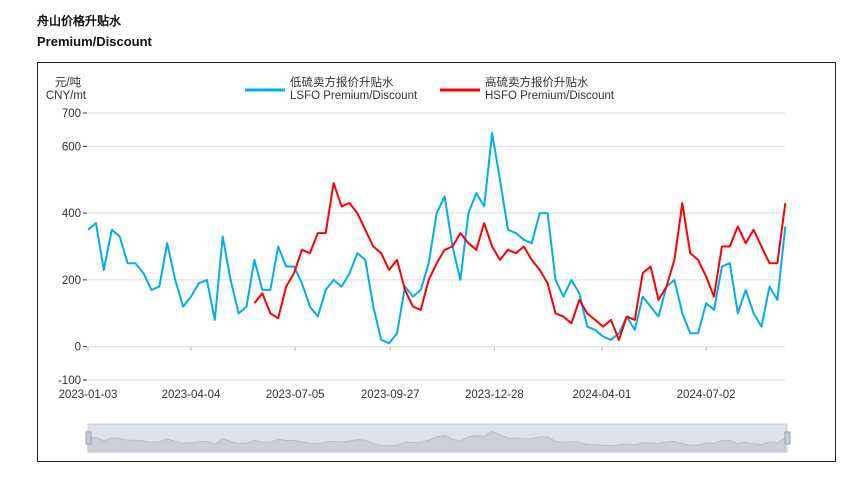  I want to click on slider-right-handle, so click(787, 438).